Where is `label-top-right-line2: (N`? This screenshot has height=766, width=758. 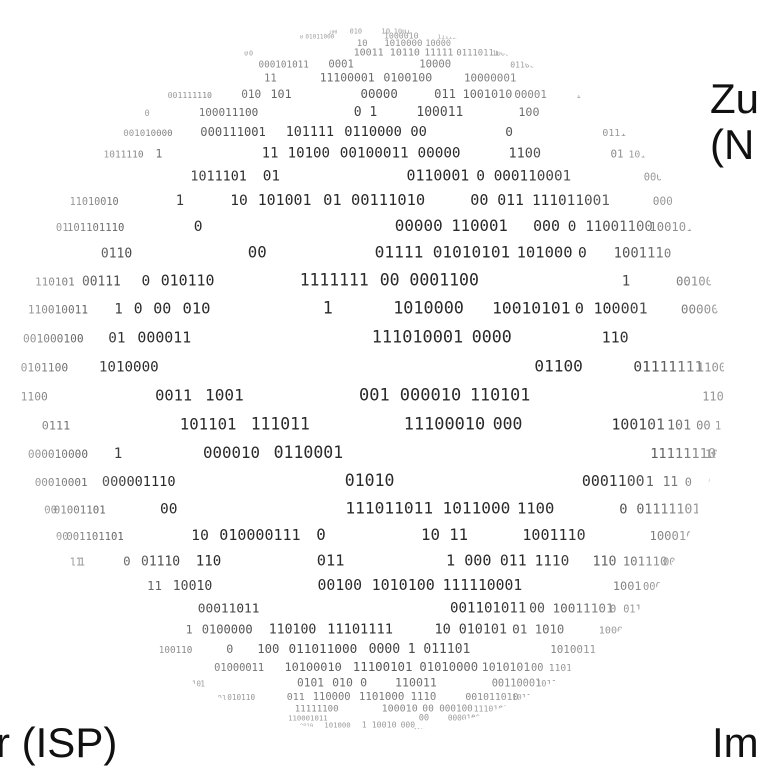 label-top-right-line2: (N is located at coordinates (732, 144).